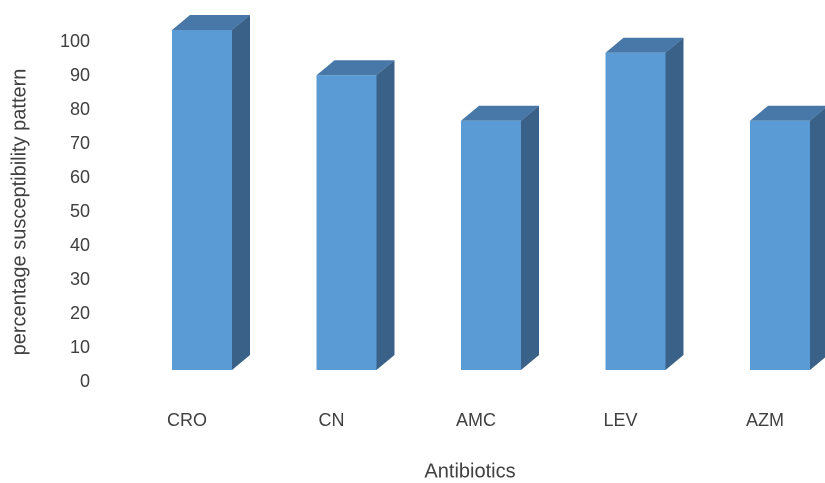  What do you see at coordinates (187, 420) in the screenshot?
I see `x-tick-label: CRO` at bounding box center [187, 420].